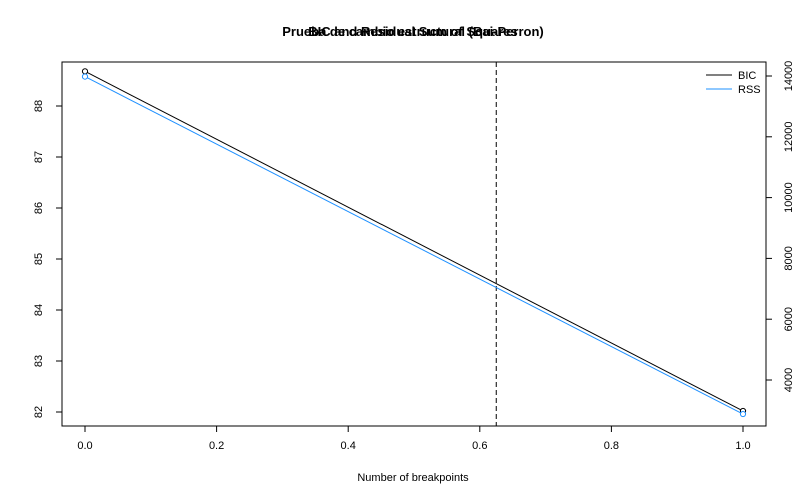  I want to click on x-tick-label: 0.8, so click(611, 446).